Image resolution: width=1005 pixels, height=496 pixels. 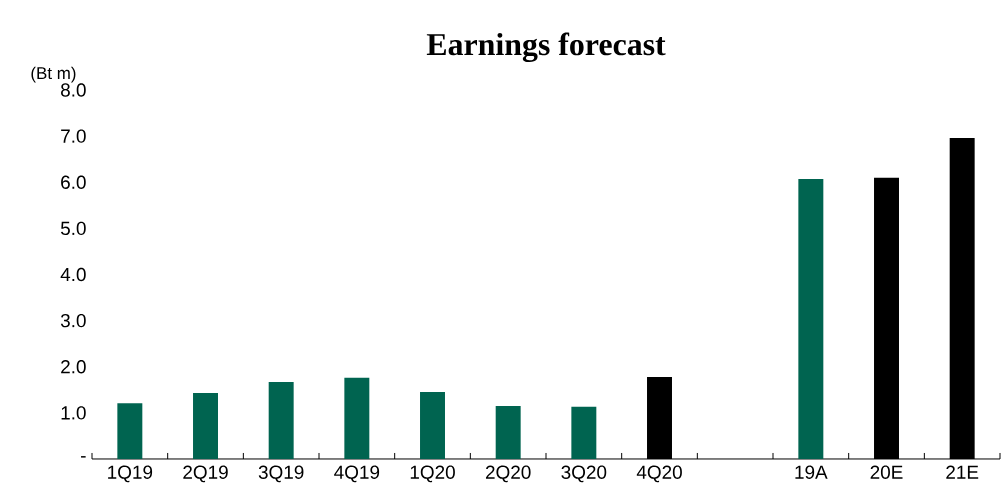 I want to click on y-tick-label: 1.0, so click(x=73, y=413).